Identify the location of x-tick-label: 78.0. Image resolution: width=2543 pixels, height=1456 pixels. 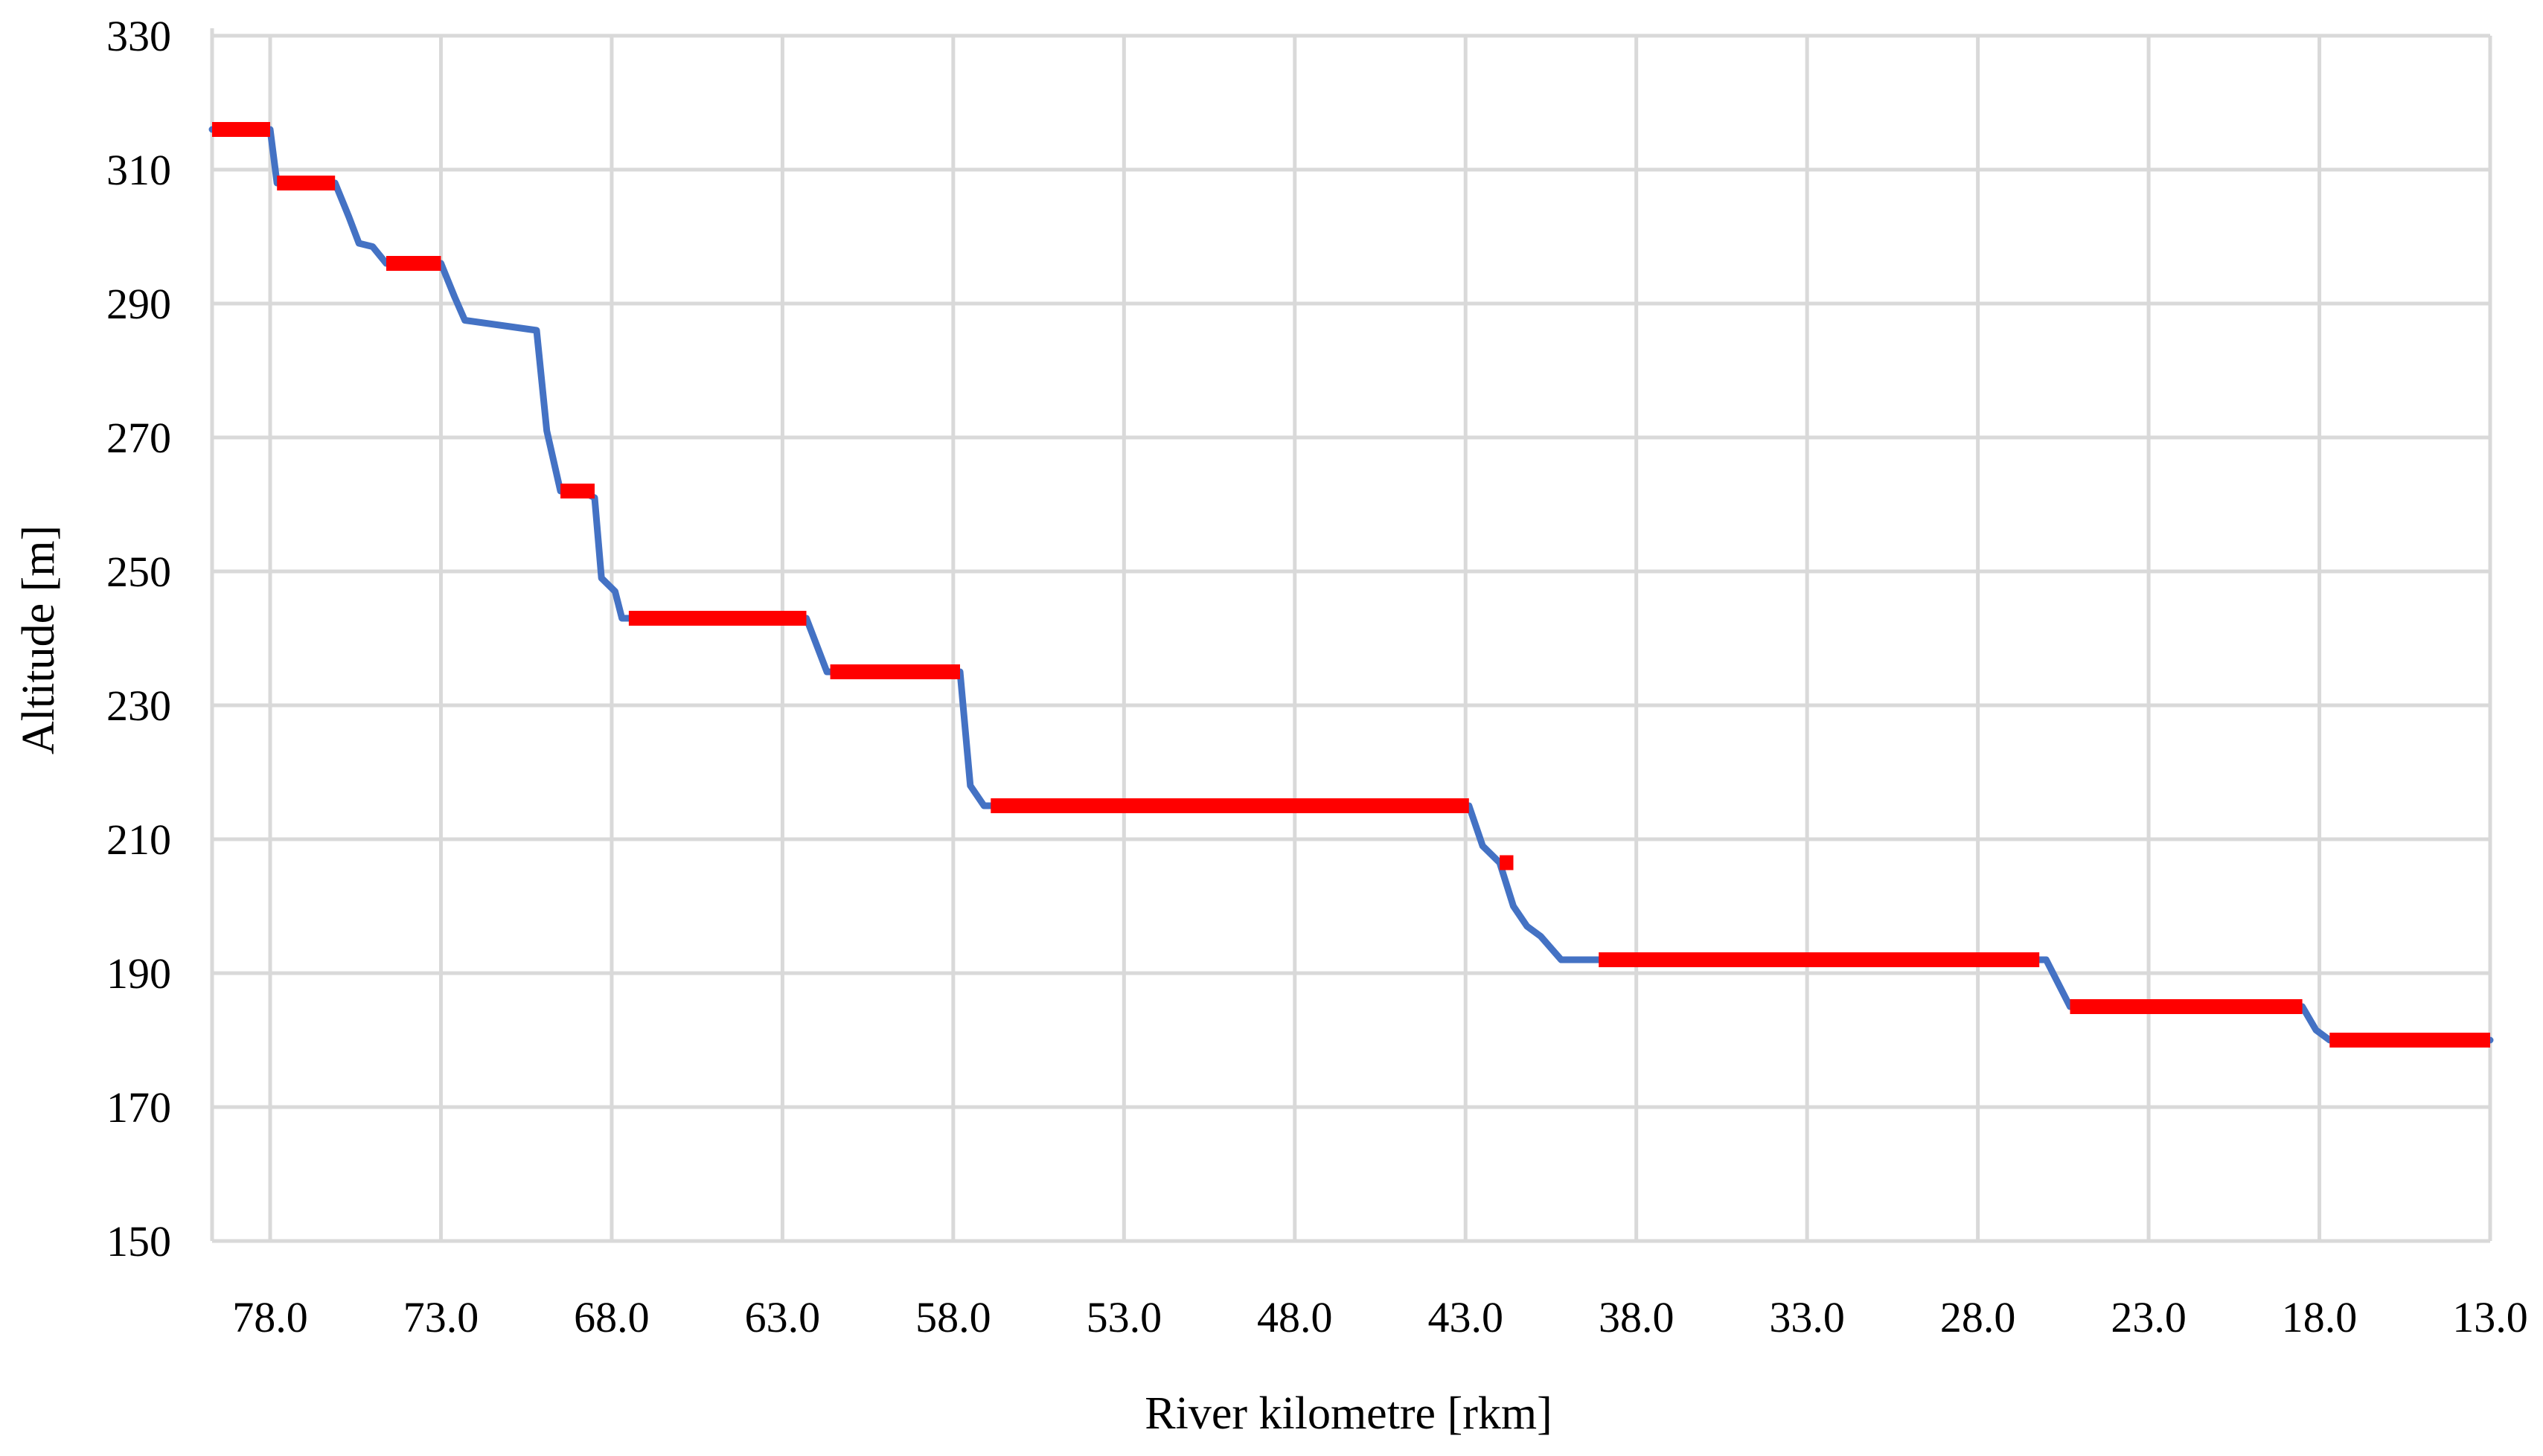
(270, 1317).